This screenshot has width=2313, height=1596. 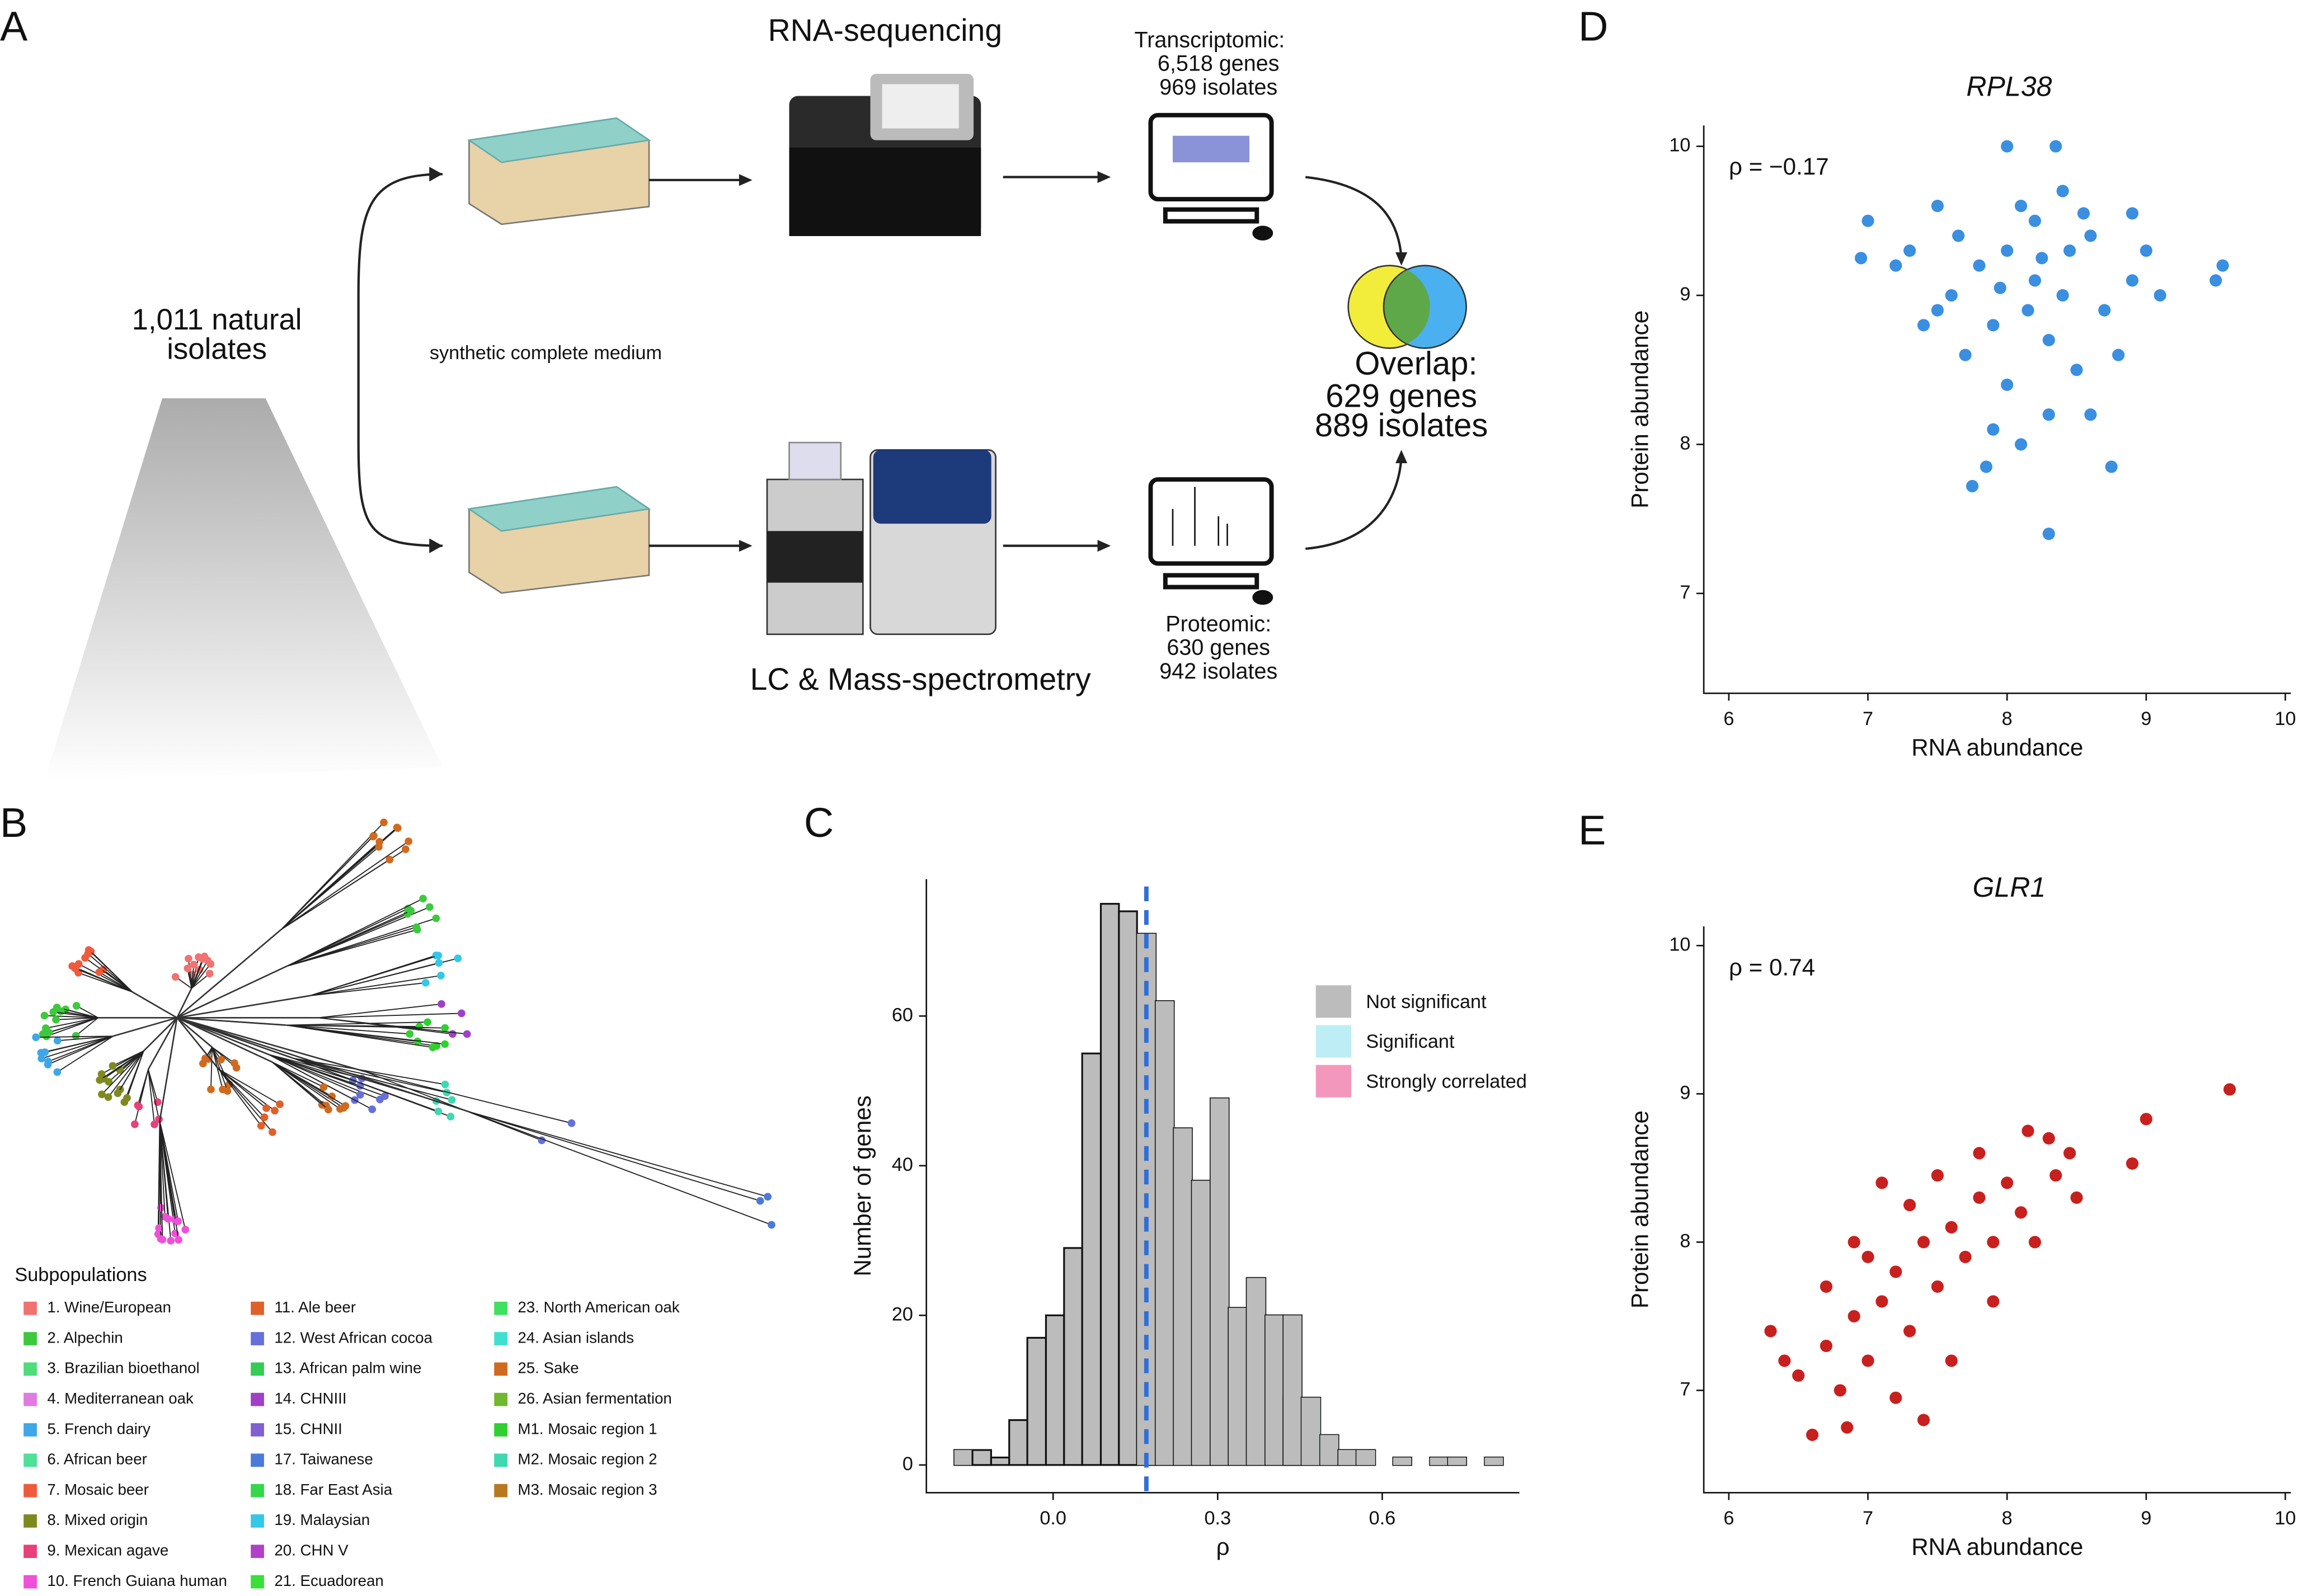 What do you see at coordinates (1219, 63) in the screenshot?
I see `transcriptomic-text: 6,518 genes` at bounding box center [1219, 63].